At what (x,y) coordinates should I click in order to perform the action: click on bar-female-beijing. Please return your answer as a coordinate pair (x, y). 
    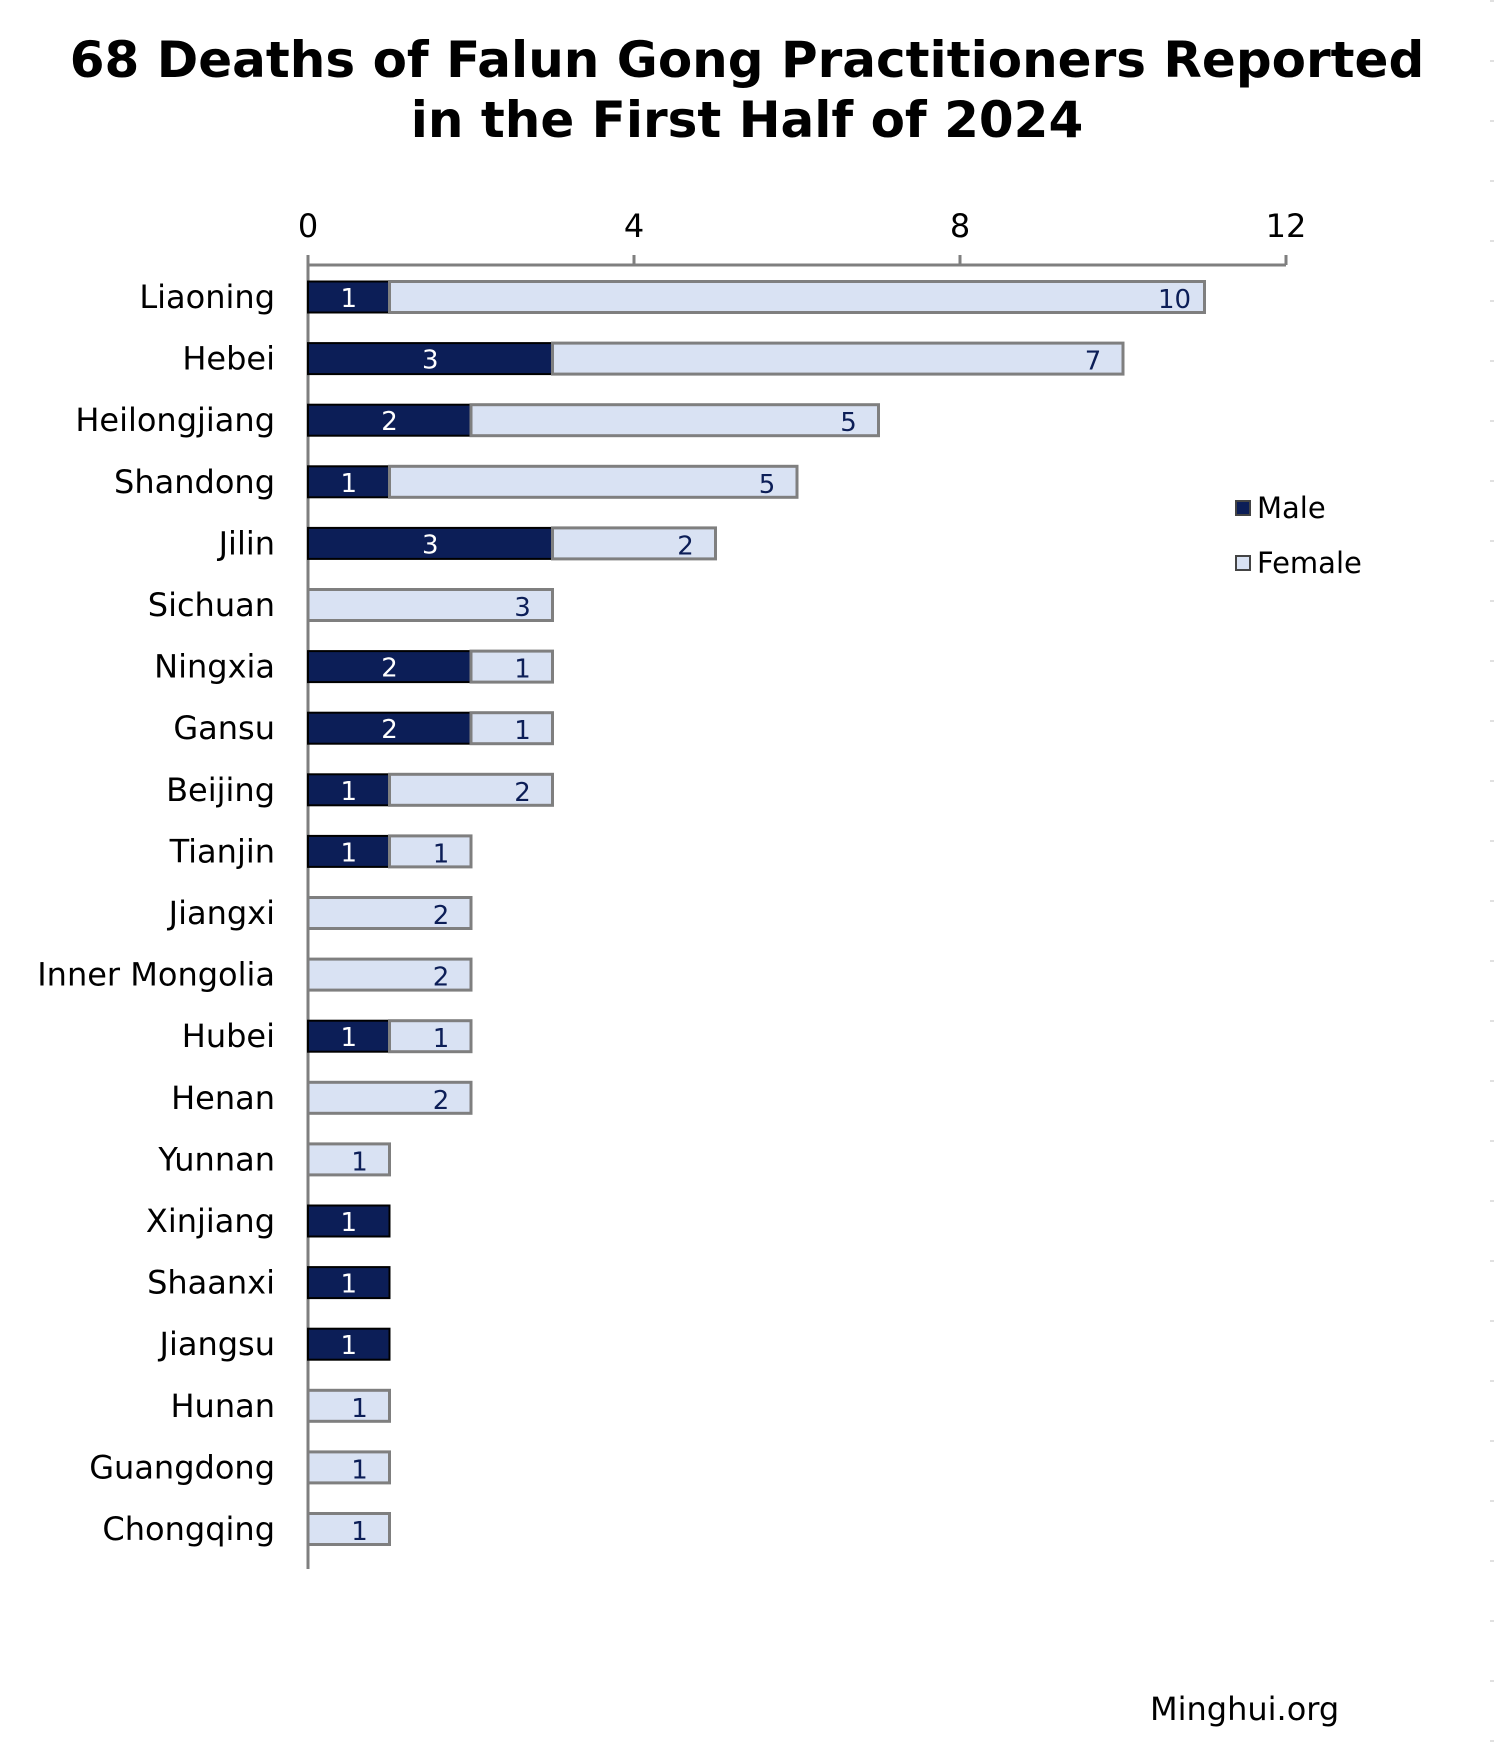
    Looking at the image, I should click on (471, 789).